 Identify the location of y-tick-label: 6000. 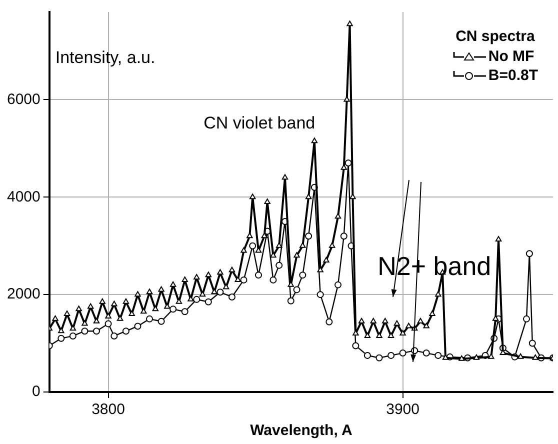
(23, 99).